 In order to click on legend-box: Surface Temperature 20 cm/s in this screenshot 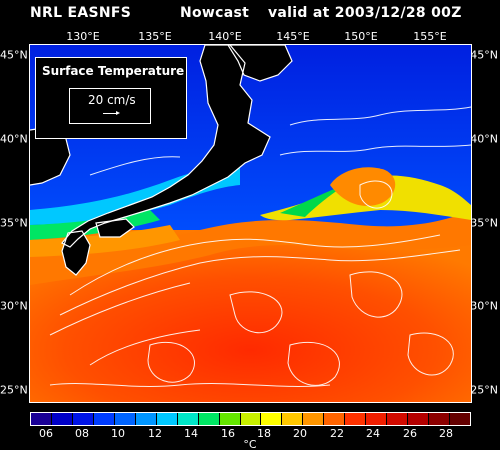, I will do `click(111, 98)`.